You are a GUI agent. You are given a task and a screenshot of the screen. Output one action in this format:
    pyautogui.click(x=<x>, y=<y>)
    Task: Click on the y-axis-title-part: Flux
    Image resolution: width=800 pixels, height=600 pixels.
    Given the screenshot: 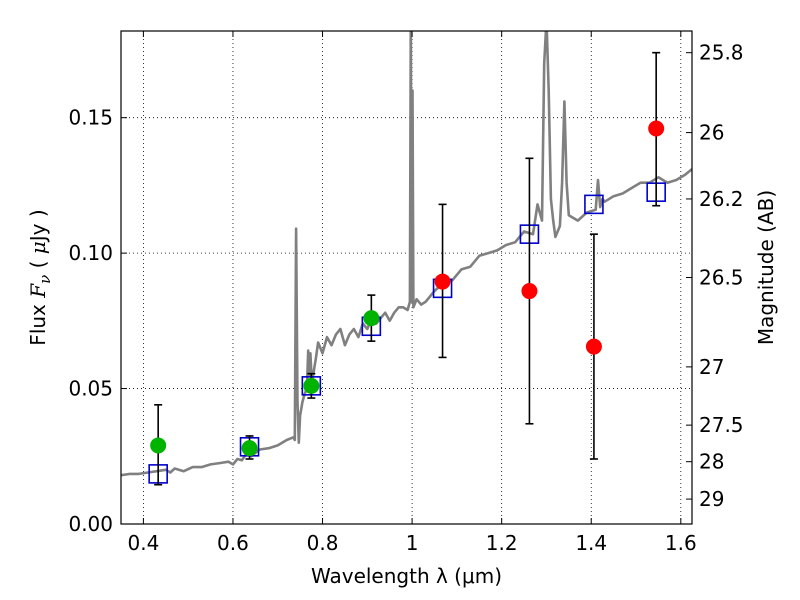 What is the action you would take?
    pyautogui.click(x=38, y=322)
    